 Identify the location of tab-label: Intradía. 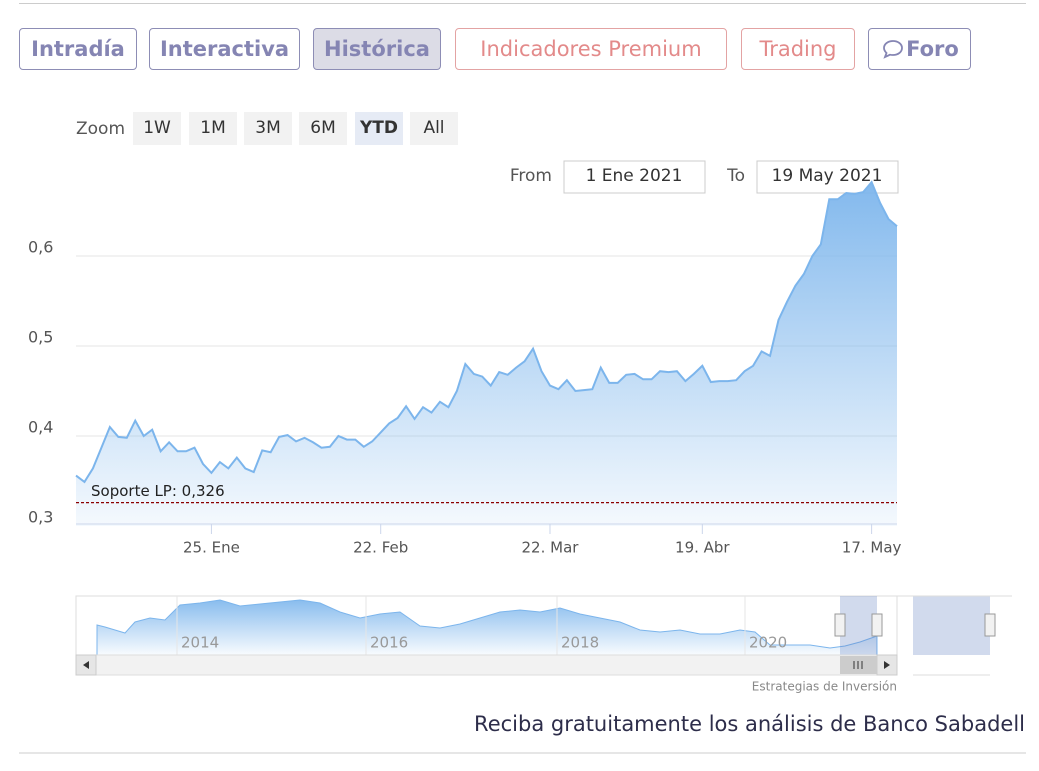
(78, 49).